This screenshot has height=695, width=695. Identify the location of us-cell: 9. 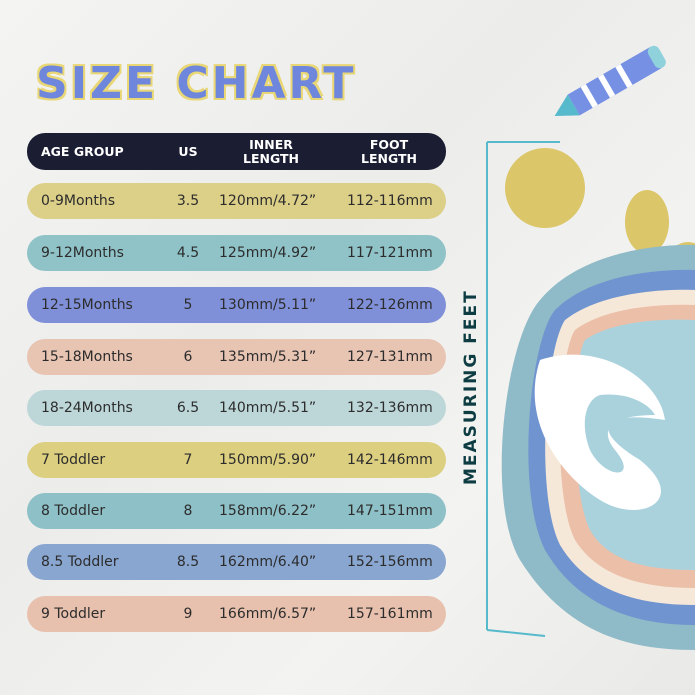
(188, 614).